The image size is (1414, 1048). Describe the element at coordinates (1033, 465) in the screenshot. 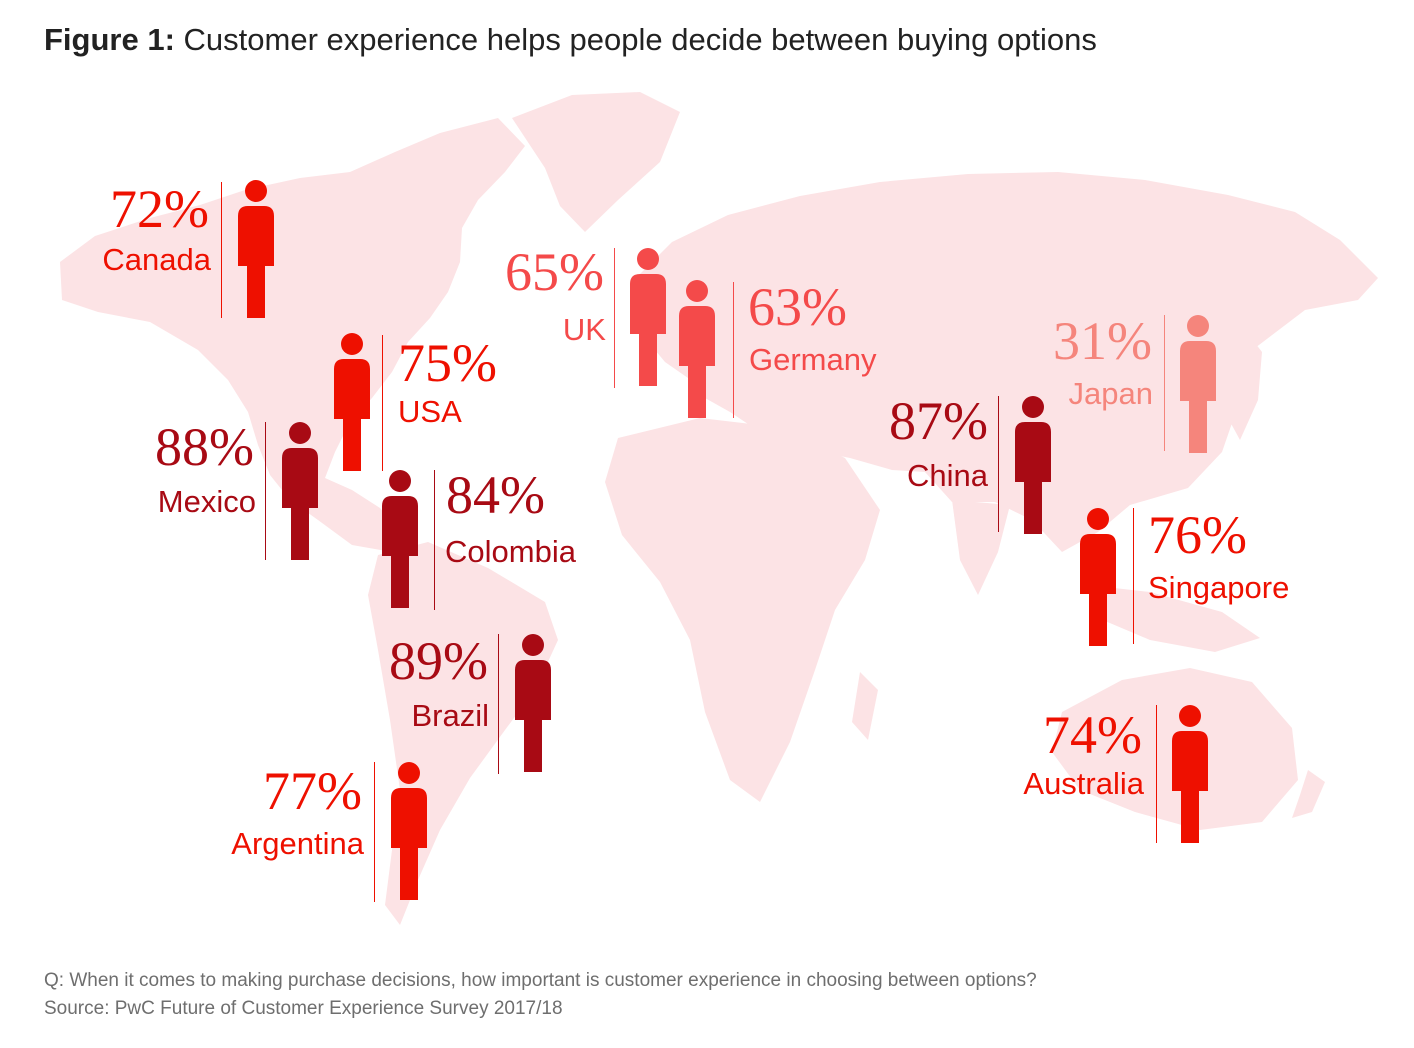

I see `china-person-icon` at that location.